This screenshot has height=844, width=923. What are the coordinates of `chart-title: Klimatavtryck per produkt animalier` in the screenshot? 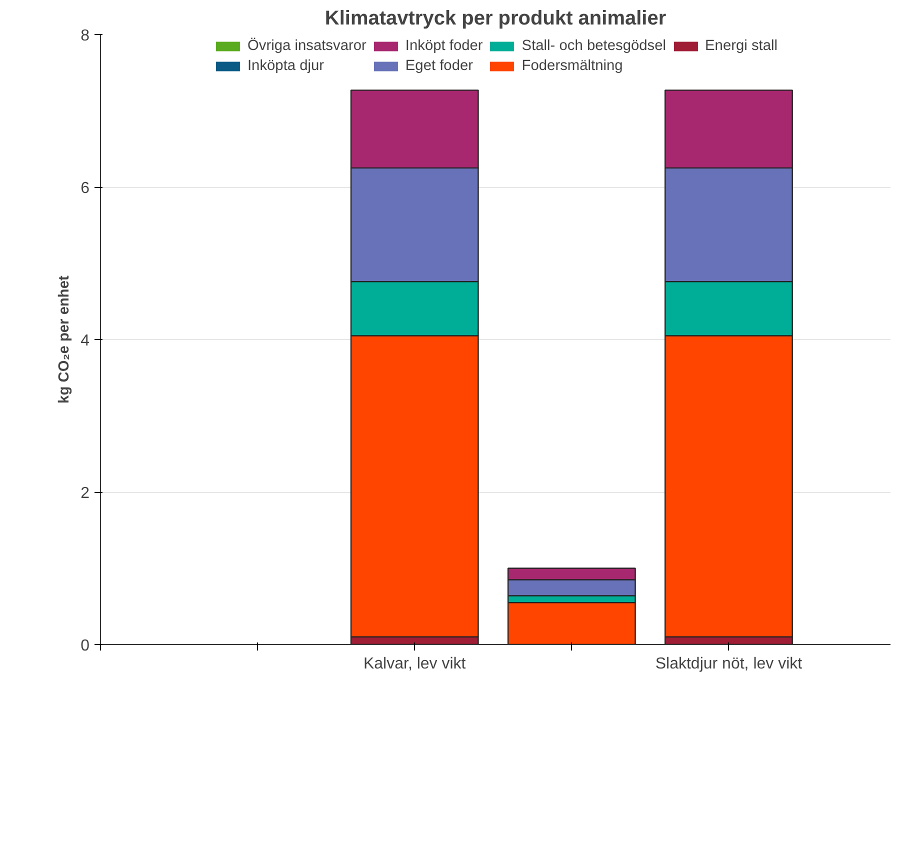 It's located at (495, 19).